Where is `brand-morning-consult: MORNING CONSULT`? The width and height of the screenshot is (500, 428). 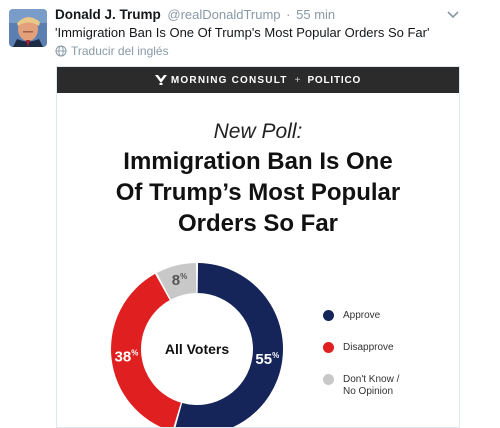
brand-morning-consult: MORNING CONSULT is located at coordinates (229, 80).